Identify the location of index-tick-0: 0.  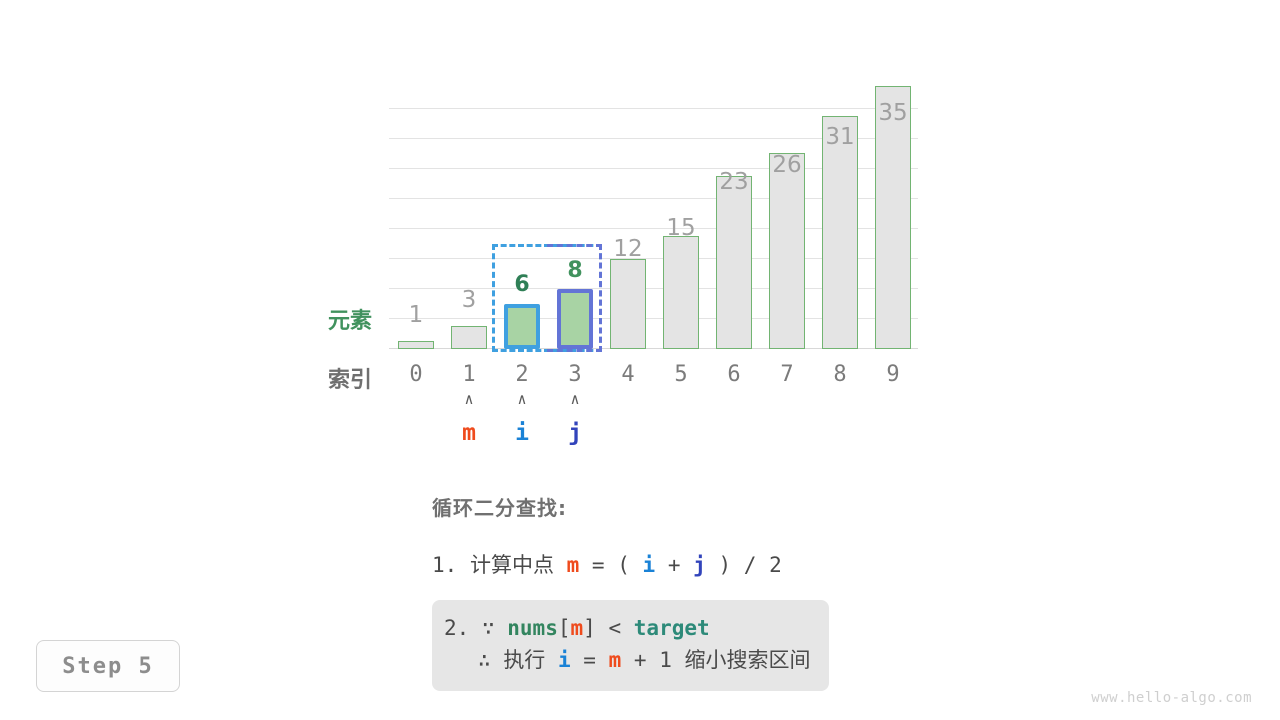
(416, 374).